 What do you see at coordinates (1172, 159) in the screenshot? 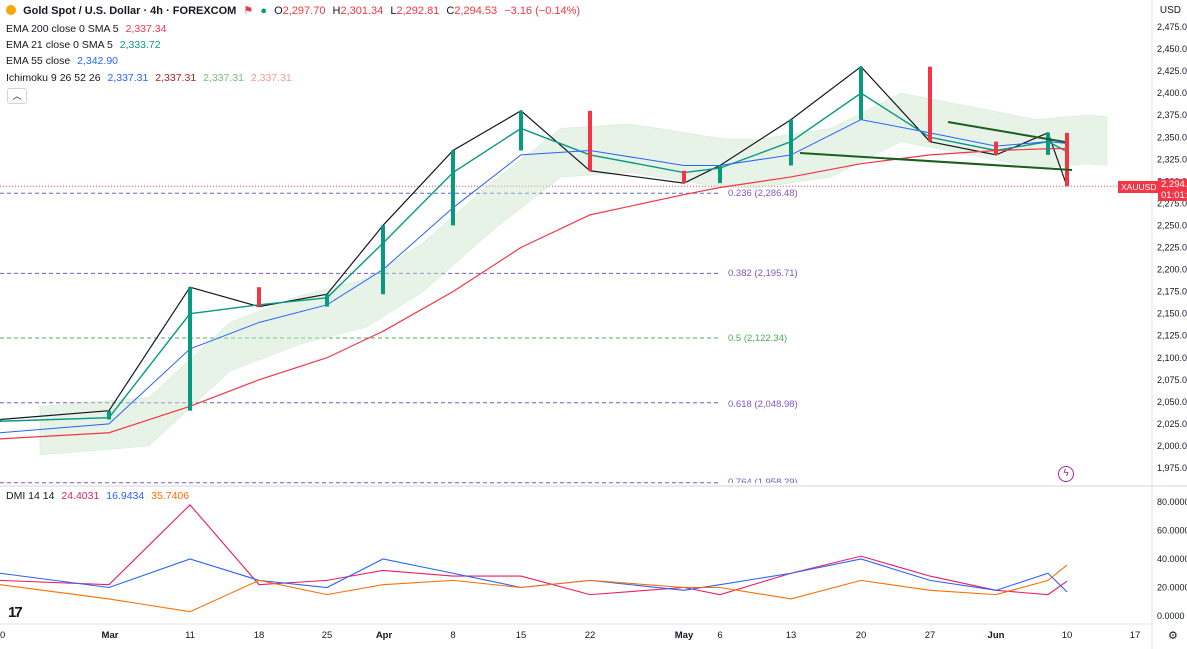
I see `price-tick-label: 2,325.00` at bounding box center [1172, 159].